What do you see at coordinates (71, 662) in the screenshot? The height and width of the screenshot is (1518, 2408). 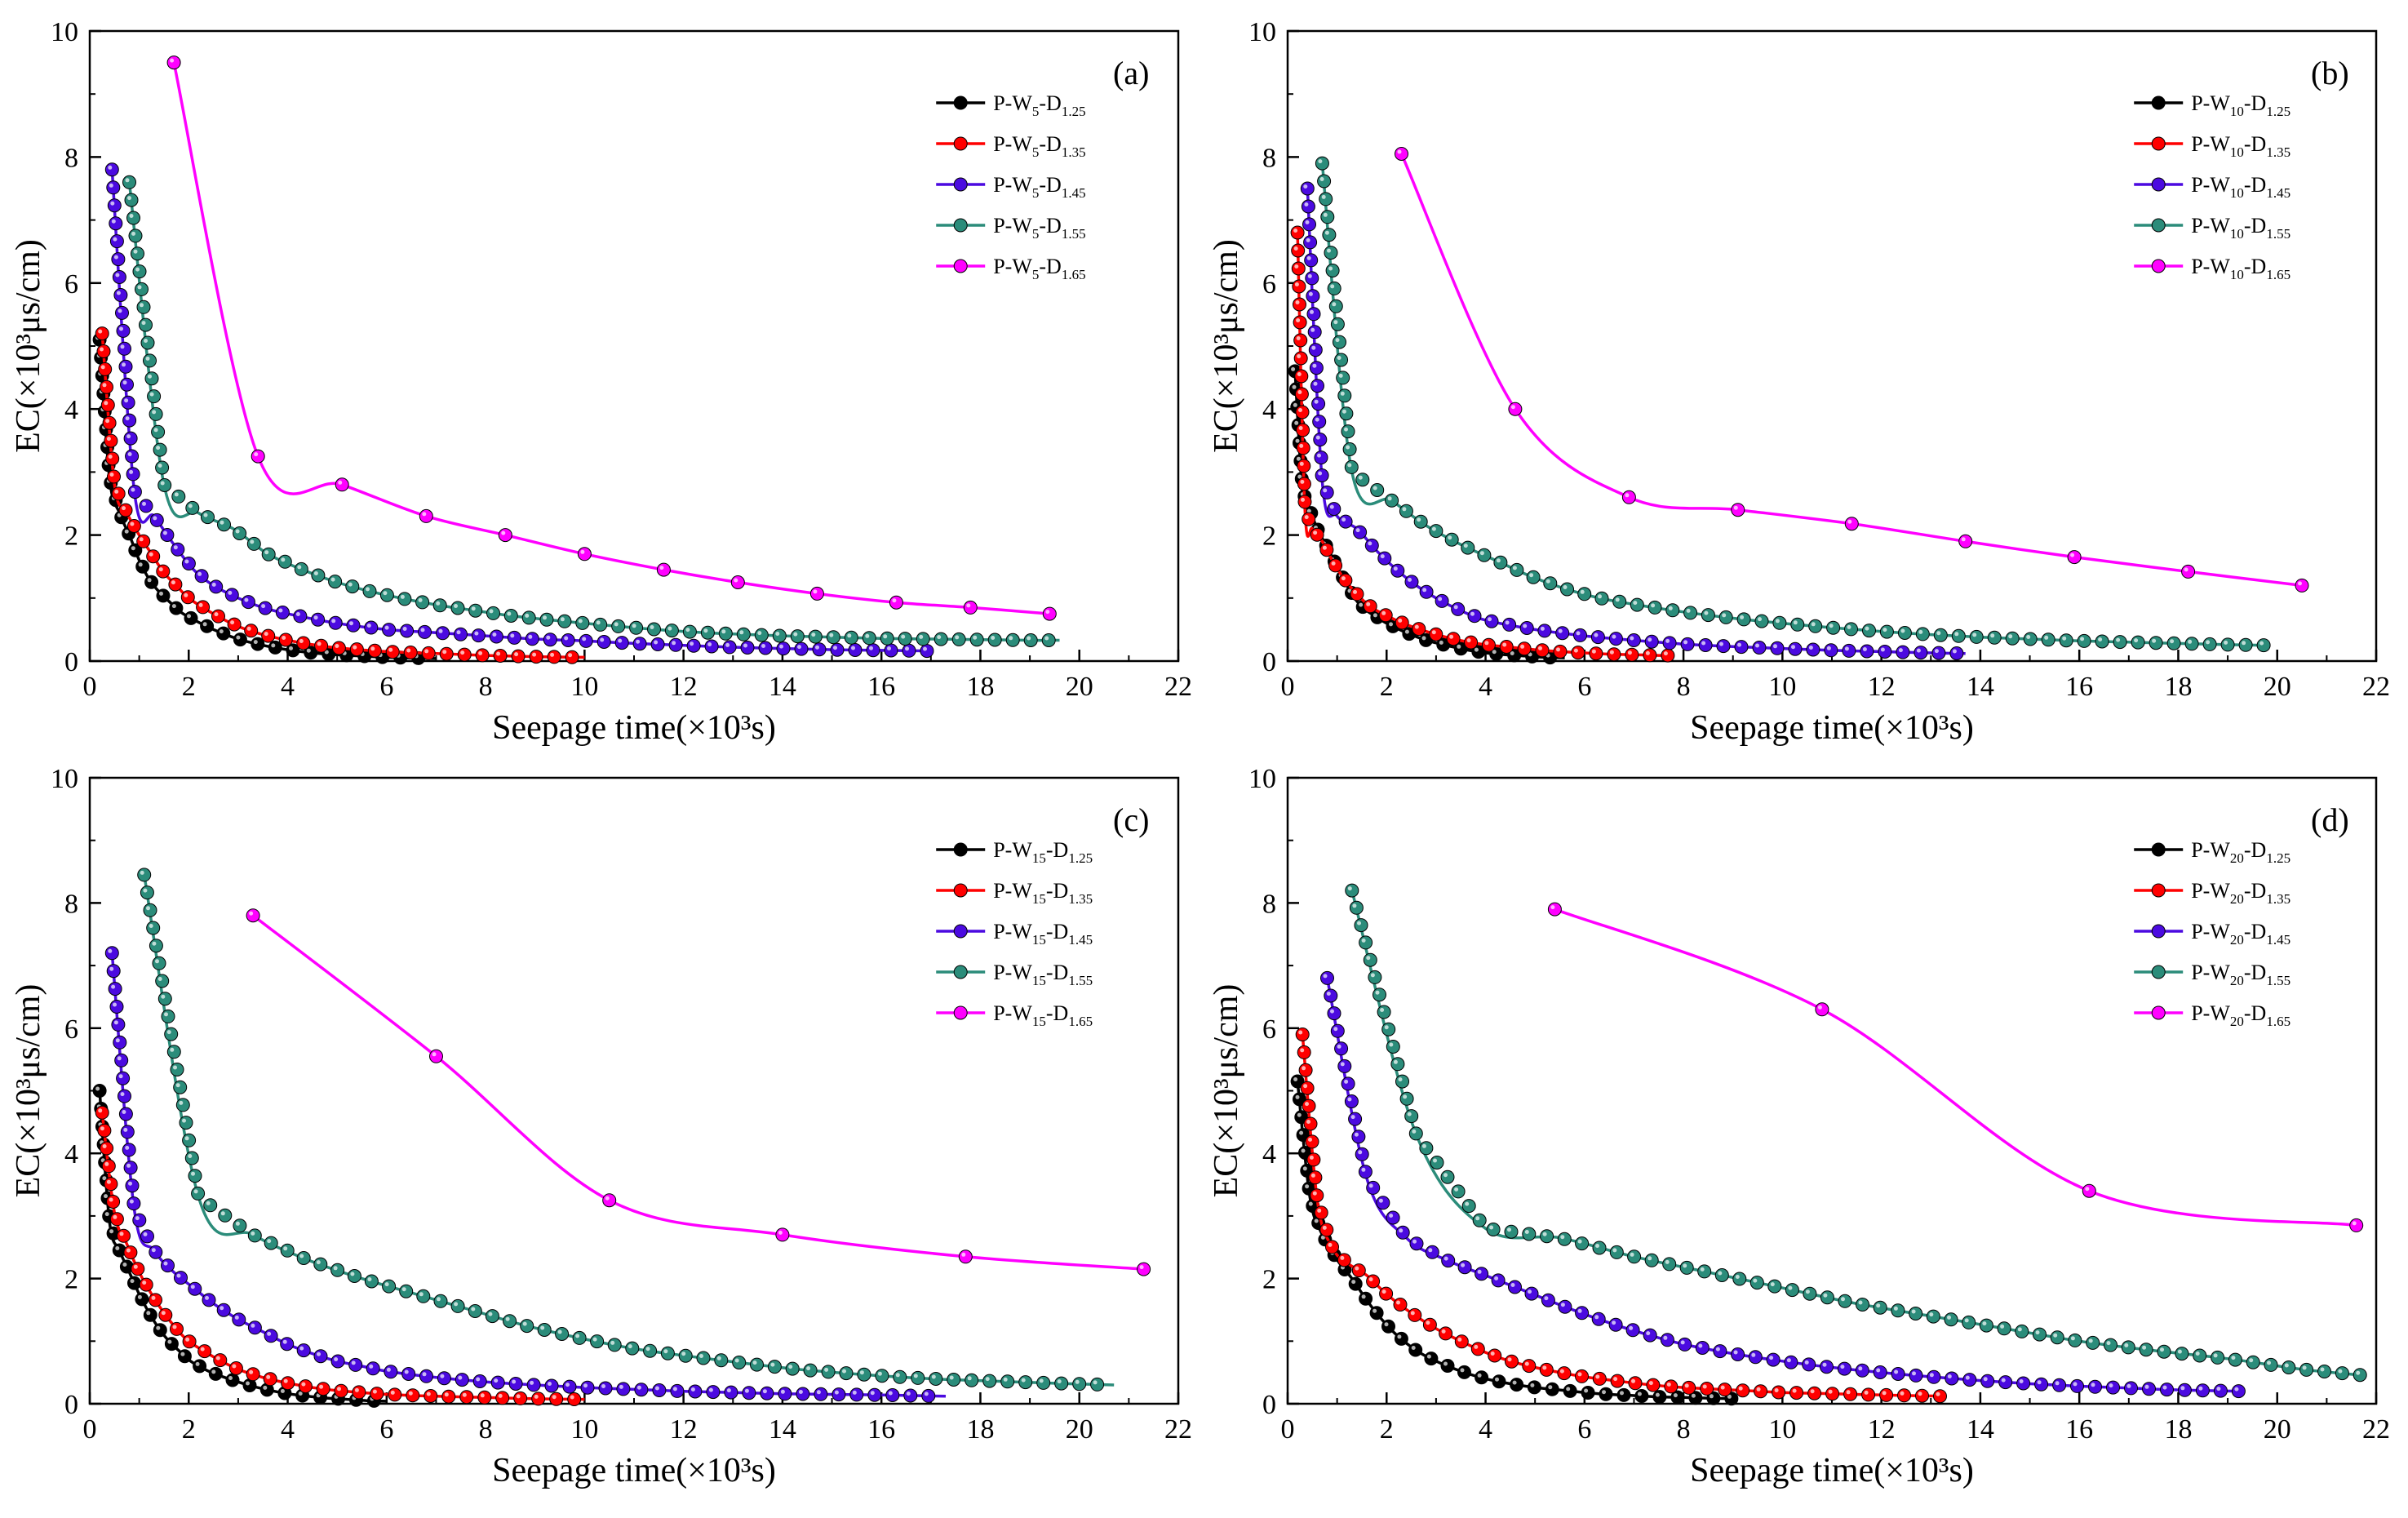 I see `y-tick-label: 0` at bounding box center [71, 662].